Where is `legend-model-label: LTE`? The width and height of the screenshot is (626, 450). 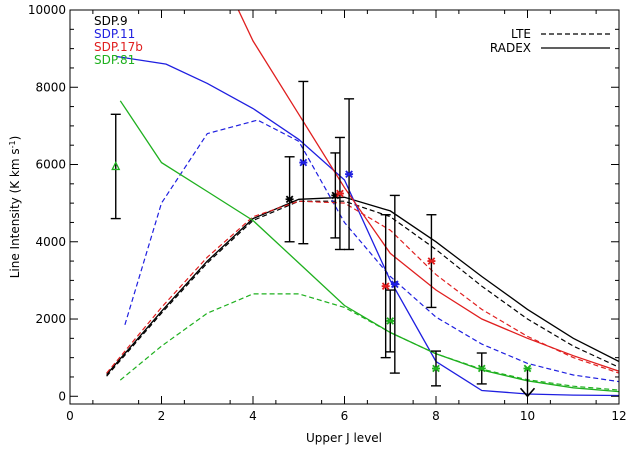
legend-model-label: LTE is located at coordinates (521, 34).